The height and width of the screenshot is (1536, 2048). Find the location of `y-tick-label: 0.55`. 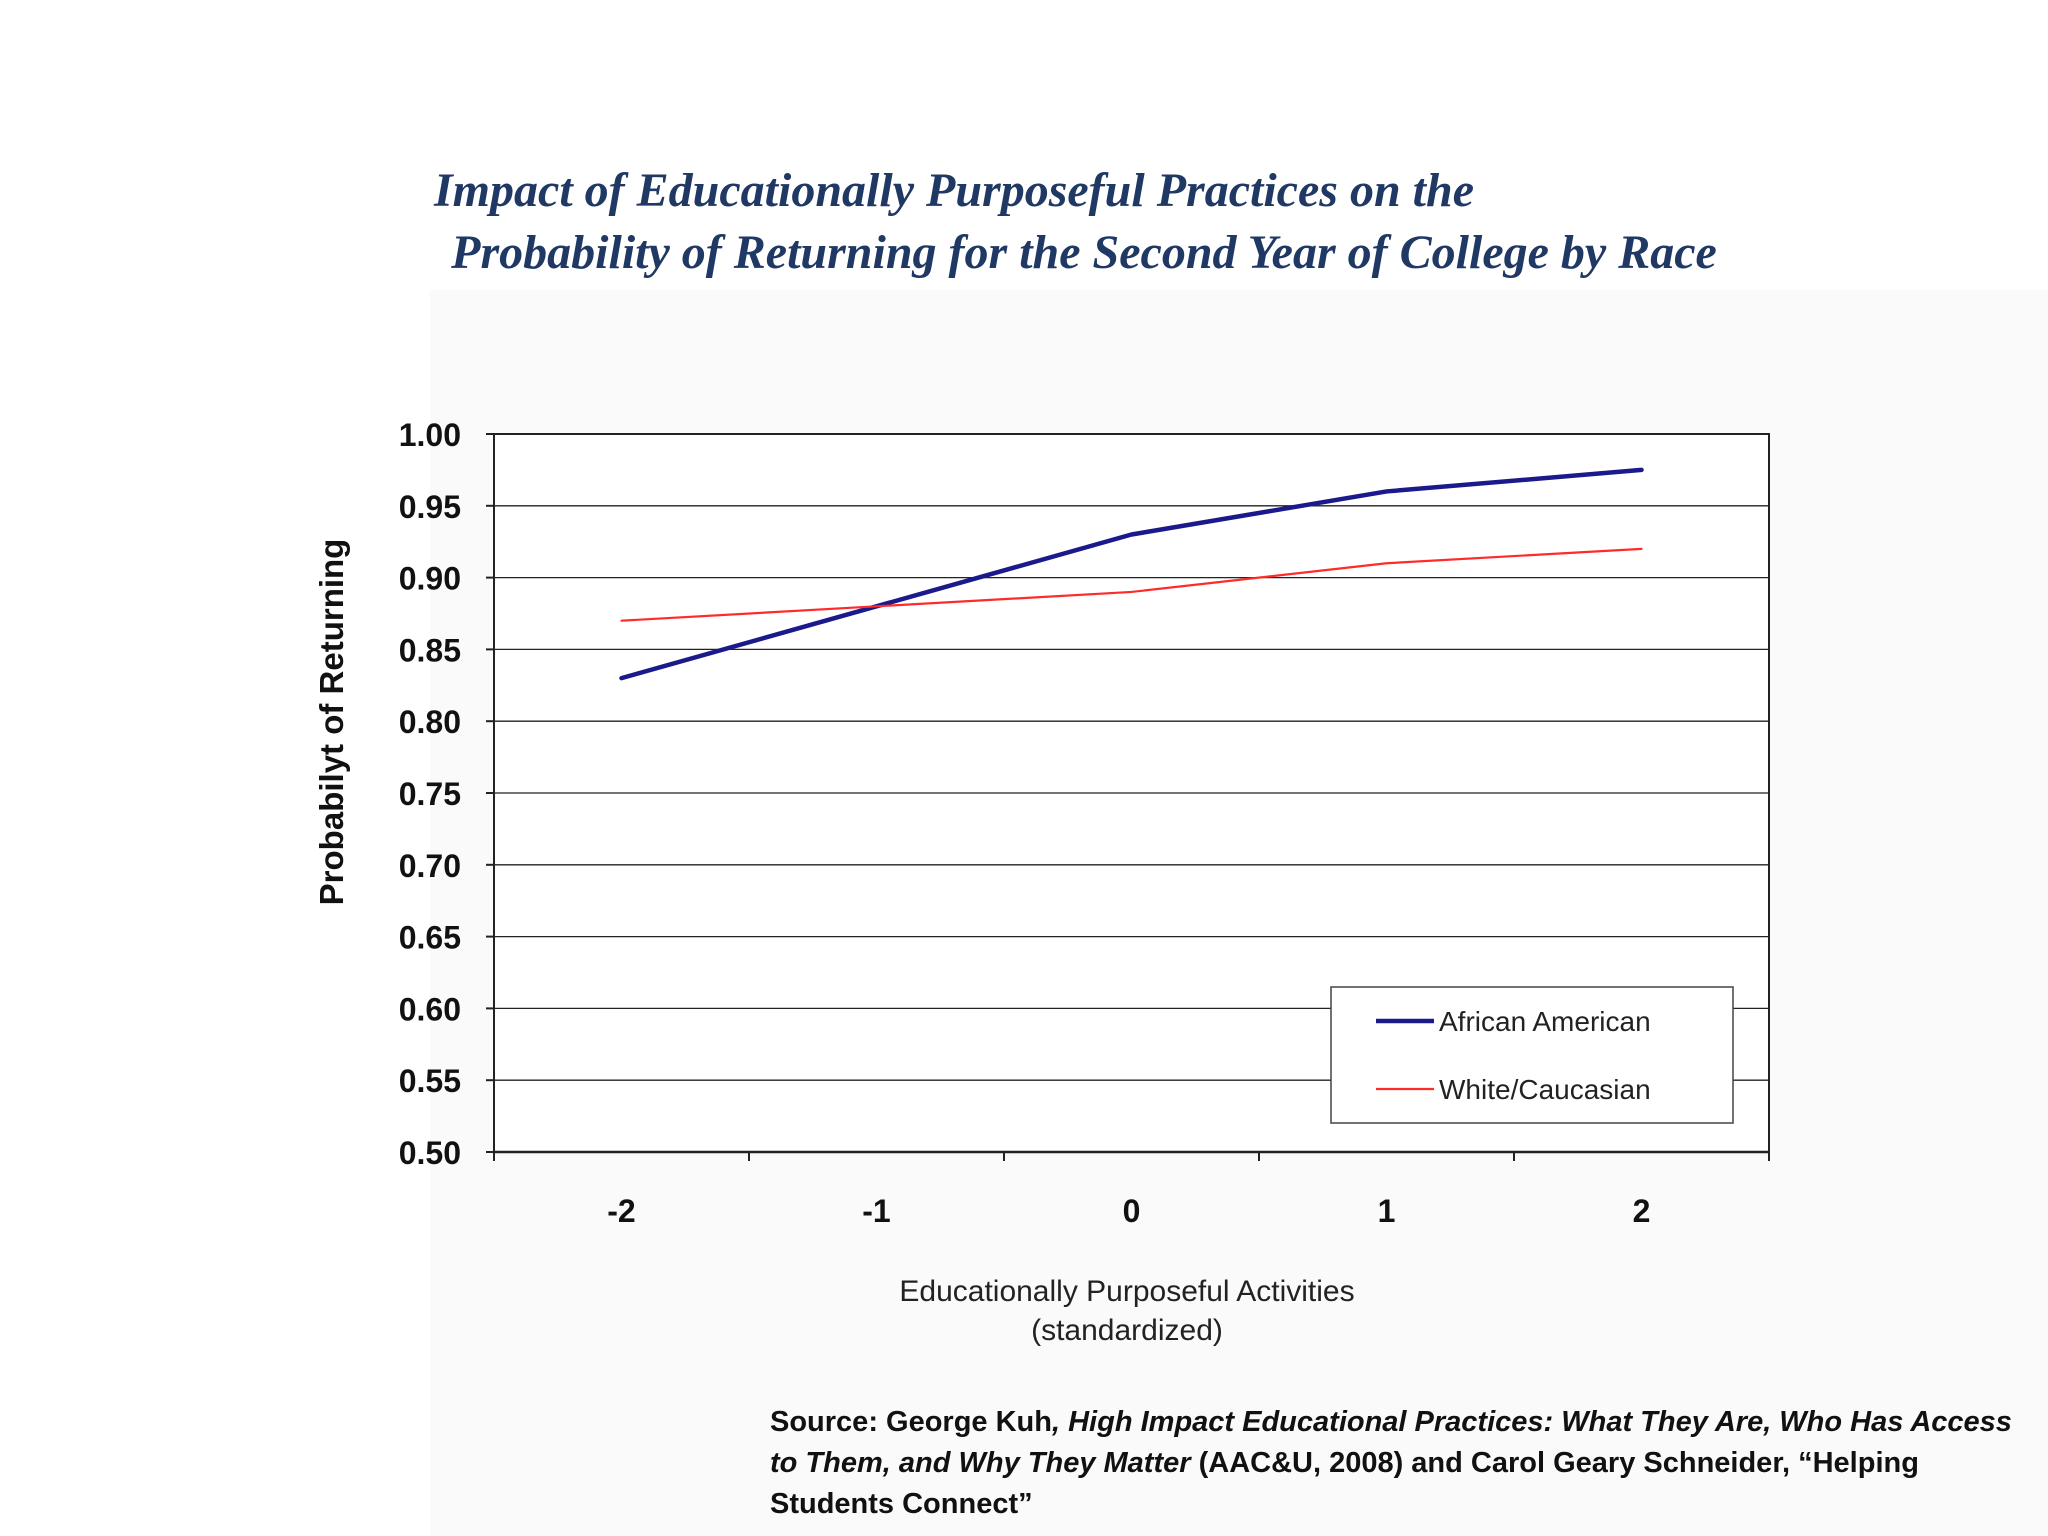

y-tick-label: 0.55 is located at coordinates (430, 1081).